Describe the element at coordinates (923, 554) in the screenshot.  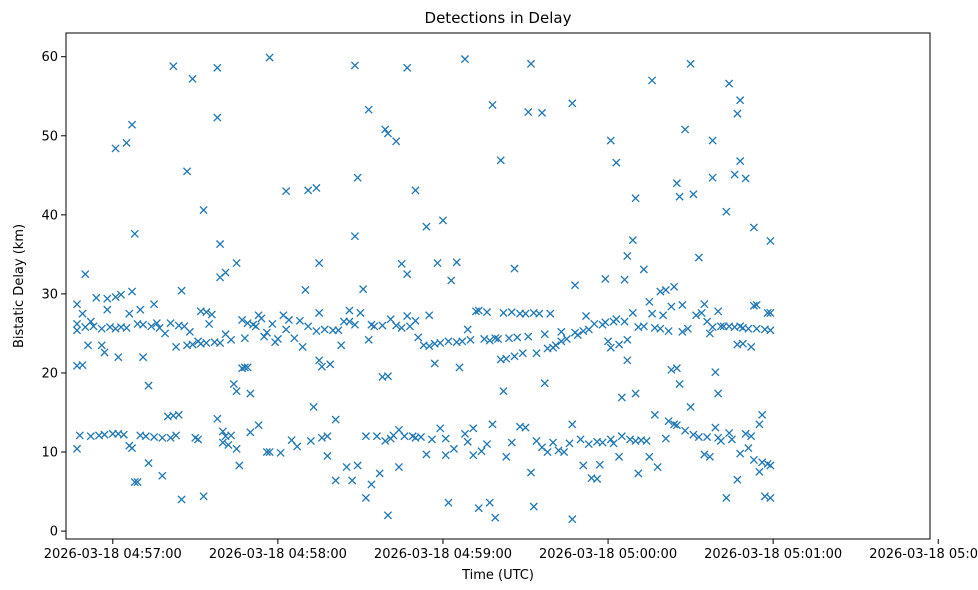
I see `x-tick-label: 2026-03-18 05:02:00` at that location.